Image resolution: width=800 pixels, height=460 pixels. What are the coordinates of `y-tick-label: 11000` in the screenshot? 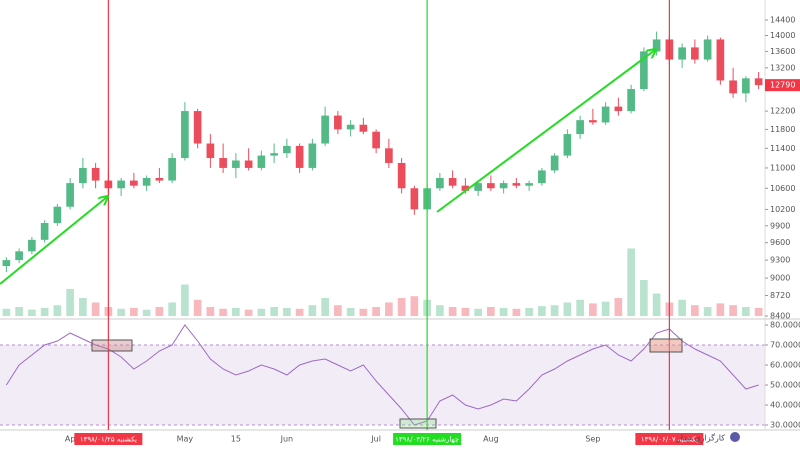 It's located at (782, 167).